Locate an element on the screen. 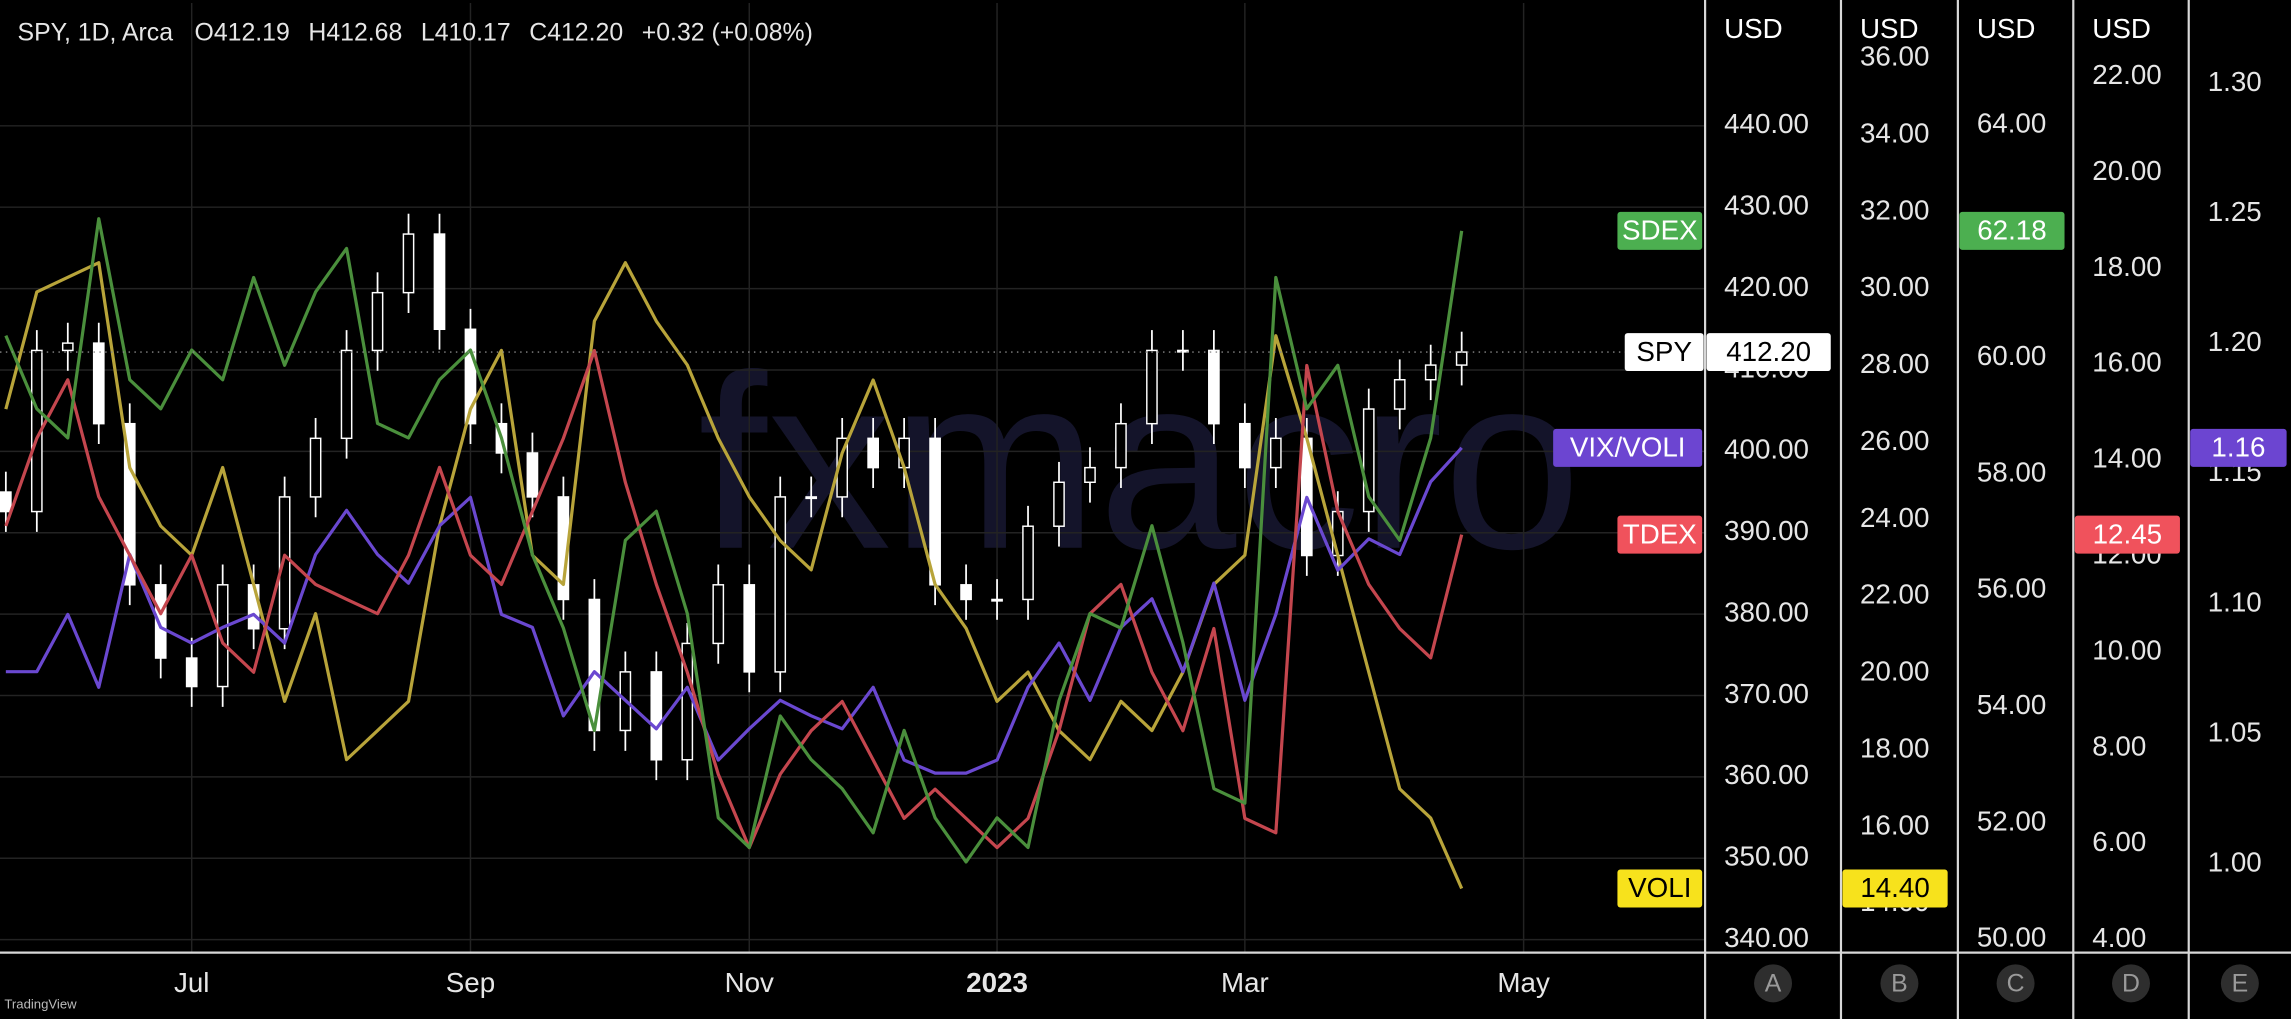 The height and width of the screenshot is (1019, 2291). series-name-tag: SDEX is located at coordinates (1660, 230).